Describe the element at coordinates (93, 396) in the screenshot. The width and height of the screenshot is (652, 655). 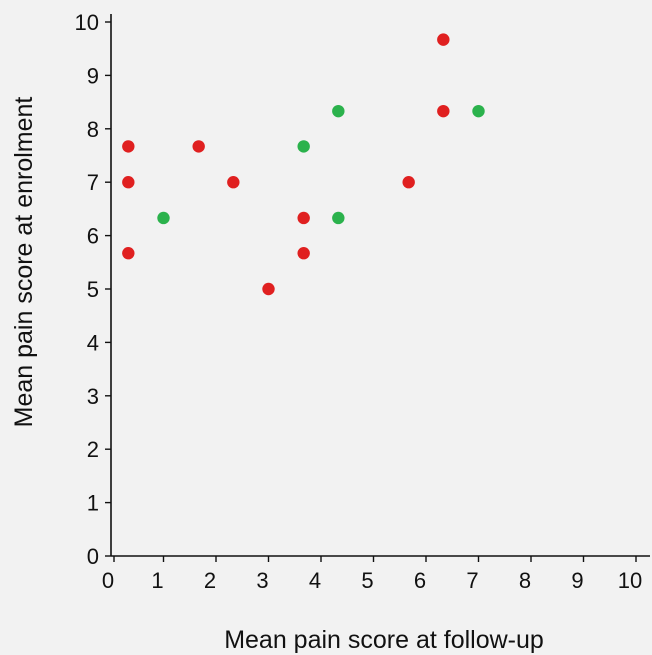
I see `y-tick-label: 3` at that location.